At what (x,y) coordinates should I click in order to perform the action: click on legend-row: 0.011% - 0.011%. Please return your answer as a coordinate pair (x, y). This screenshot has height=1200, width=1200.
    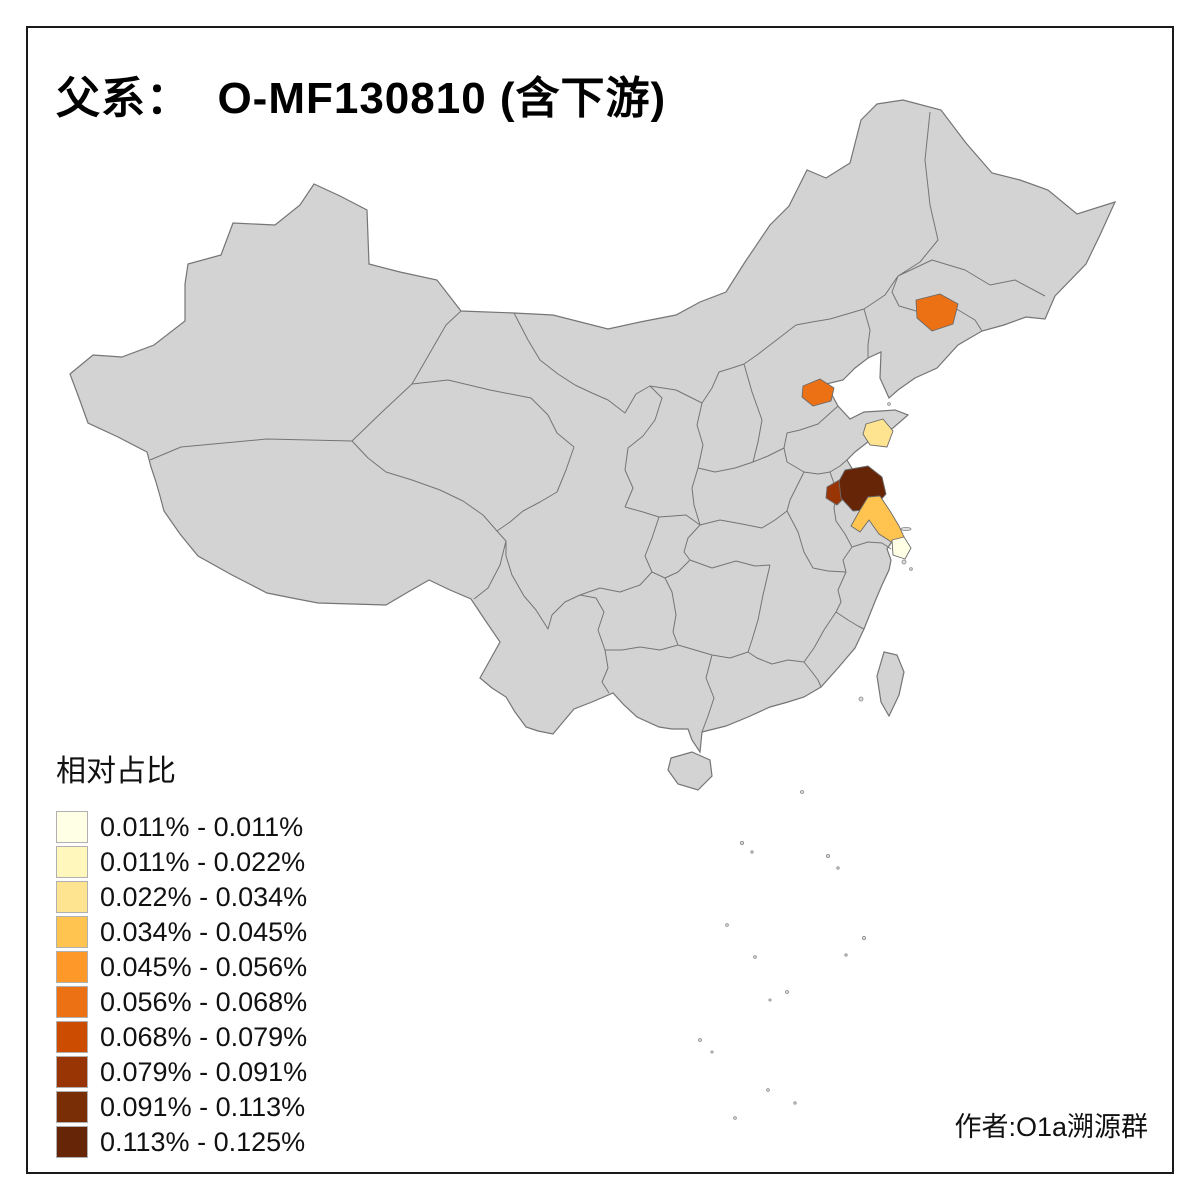
    Looking at the image, I should click on (181, 827).